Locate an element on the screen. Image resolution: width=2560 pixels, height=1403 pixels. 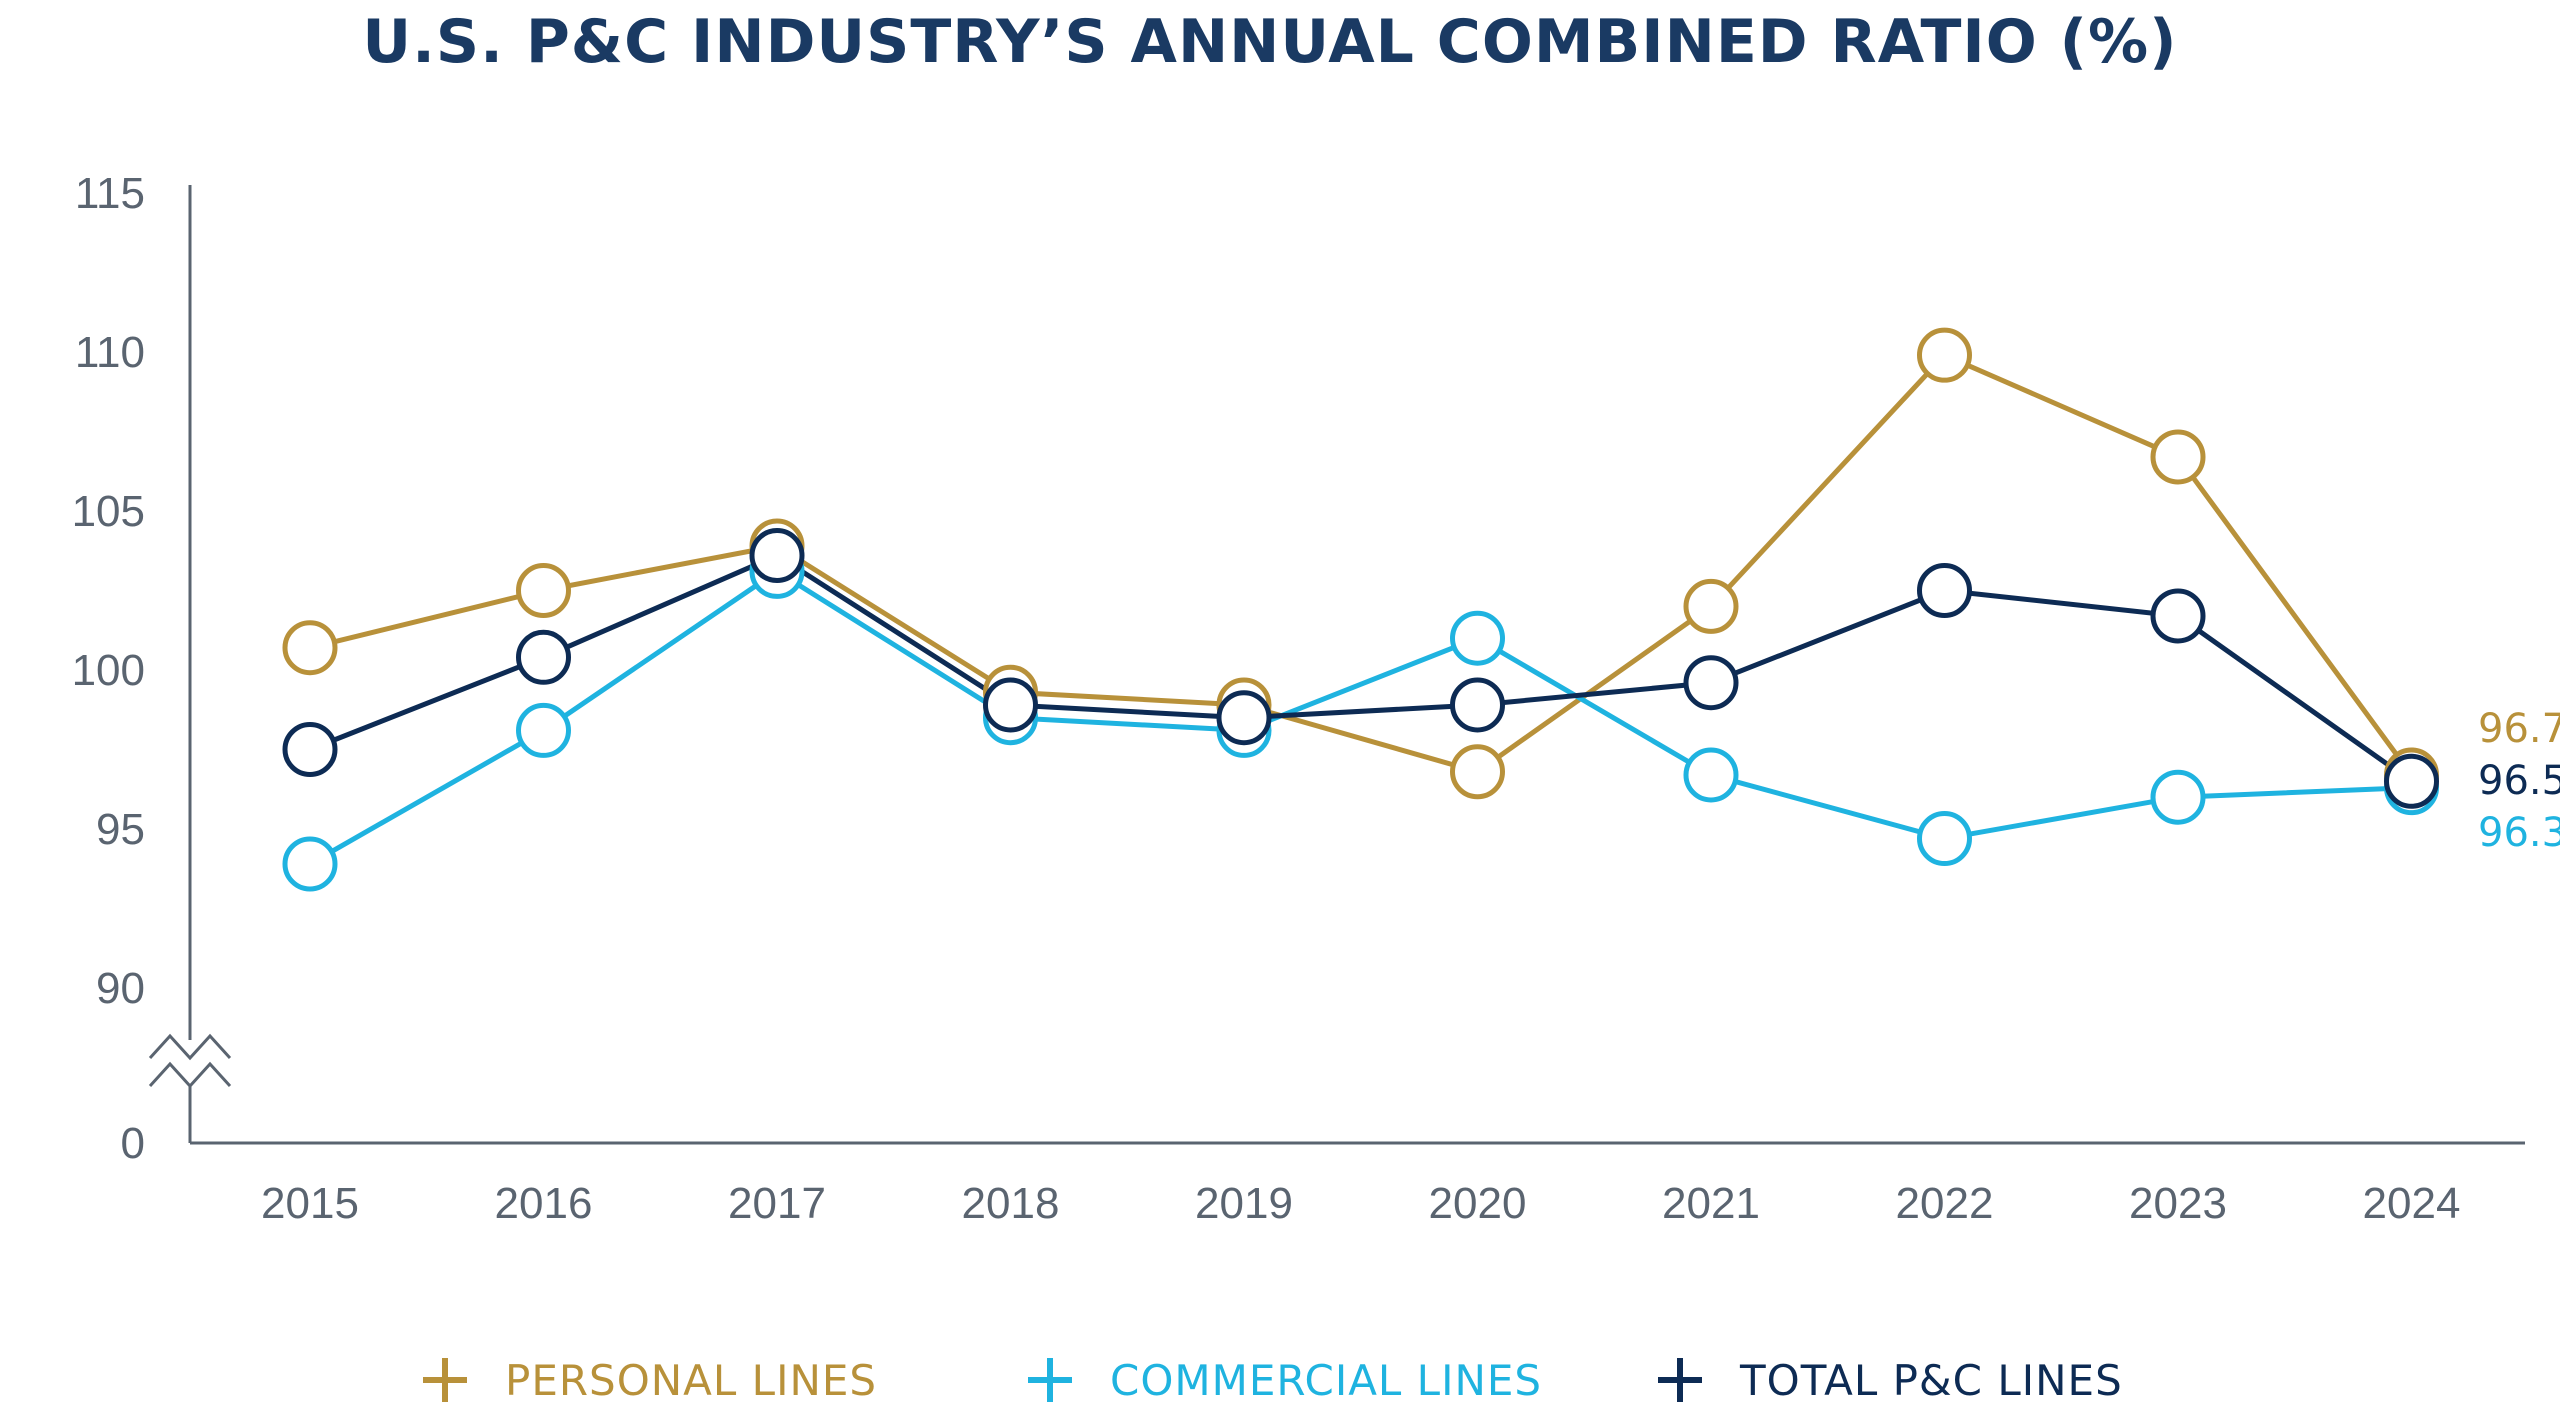
series-end-label: 96.5 is located at coordinates (2519, 781).